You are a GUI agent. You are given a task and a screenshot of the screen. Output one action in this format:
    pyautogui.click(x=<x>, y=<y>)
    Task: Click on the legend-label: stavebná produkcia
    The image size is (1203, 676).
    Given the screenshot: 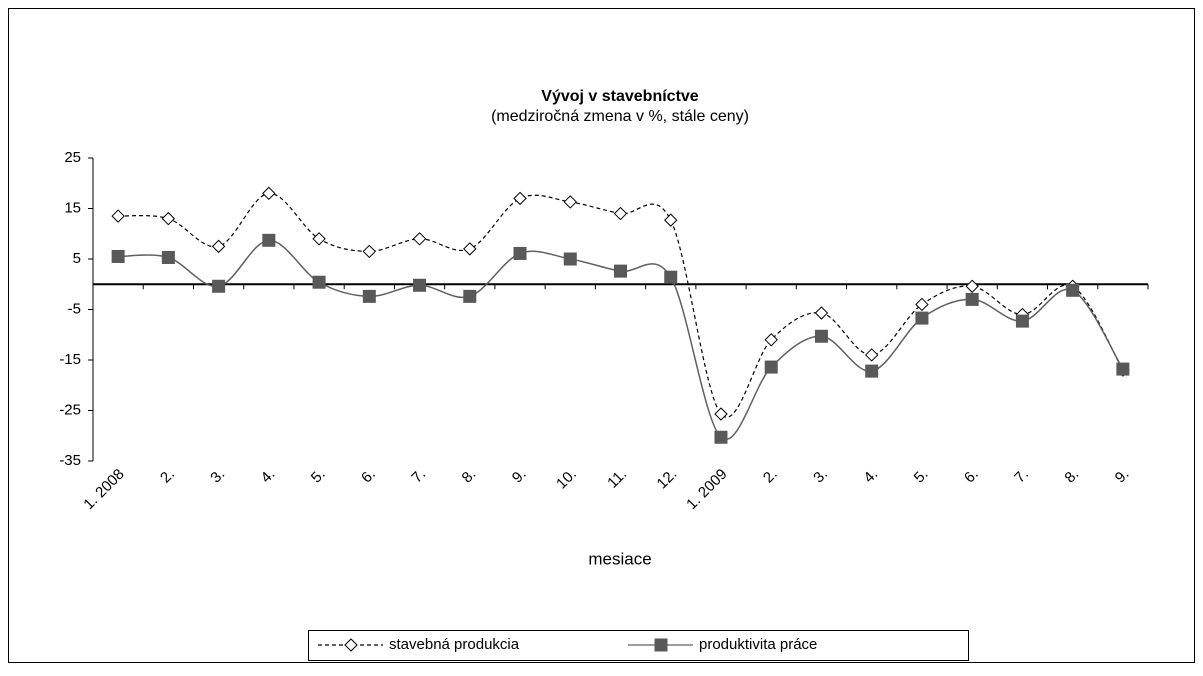 What is the action you would take?
    pyautogui.click(x=454, y=644)
    